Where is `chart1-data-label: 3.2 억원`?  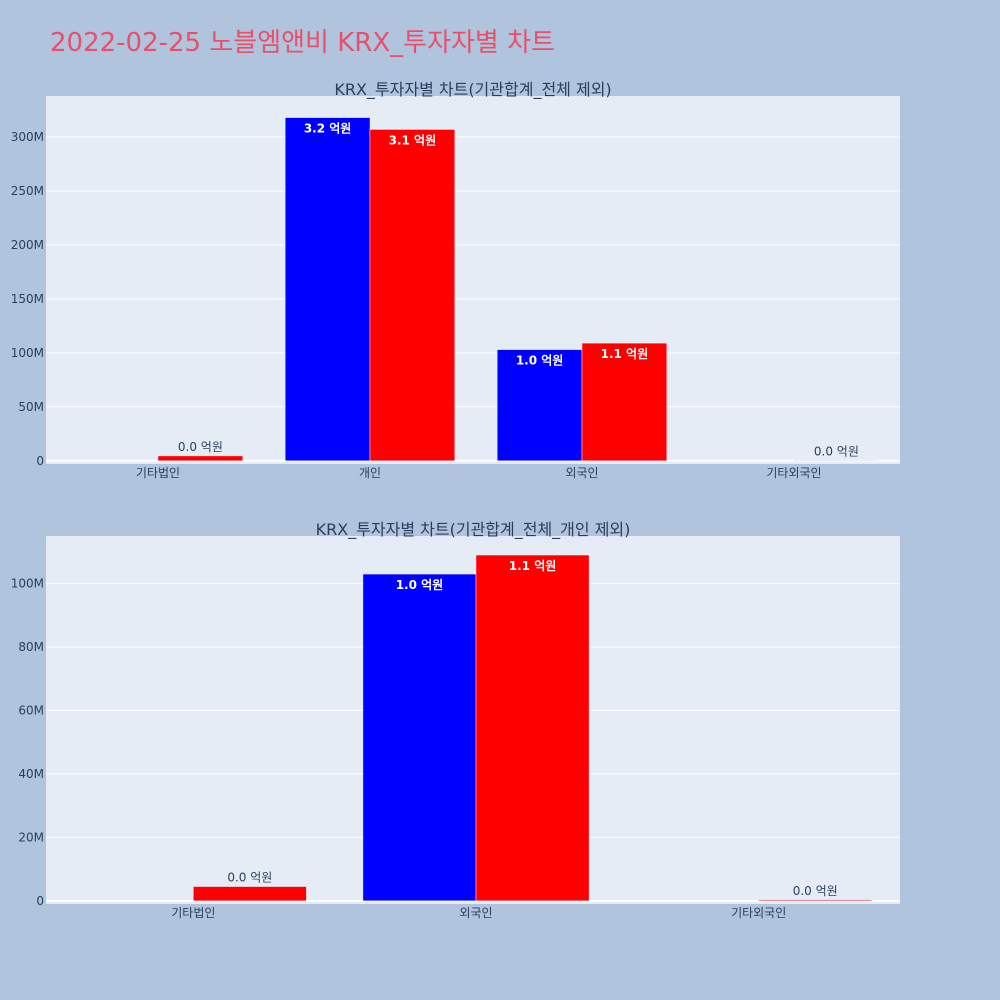
chart1-data-label: 3.2 억원 is located at coordinates (328, 129).